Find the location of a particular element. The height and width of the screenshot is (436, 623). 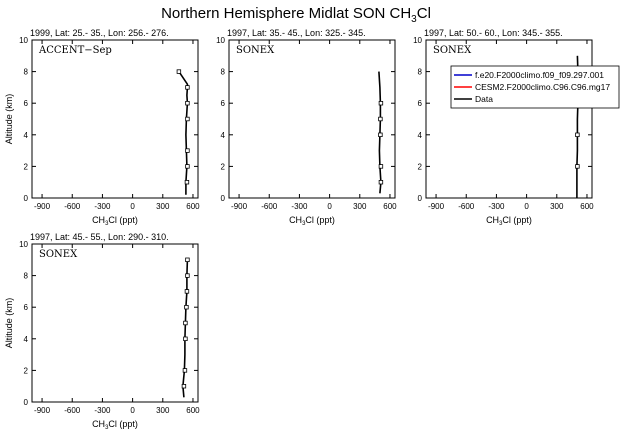

legend-label: Data is located at coordinates (484, 99).